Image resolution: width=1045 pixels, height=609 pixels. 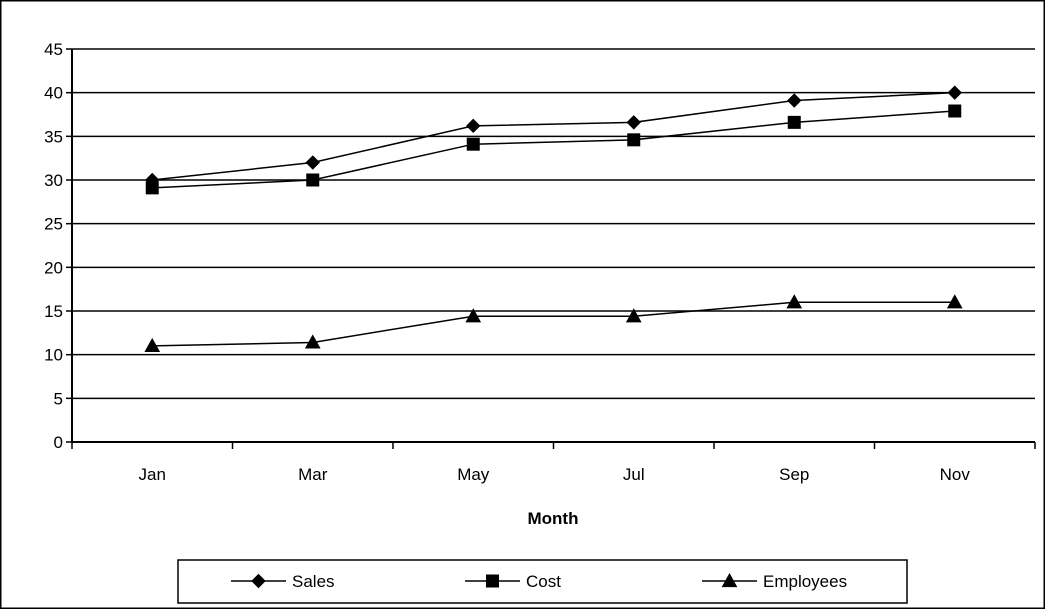 I want to click on x-tick-label-jul: Jul, so click(x=634, y=474).